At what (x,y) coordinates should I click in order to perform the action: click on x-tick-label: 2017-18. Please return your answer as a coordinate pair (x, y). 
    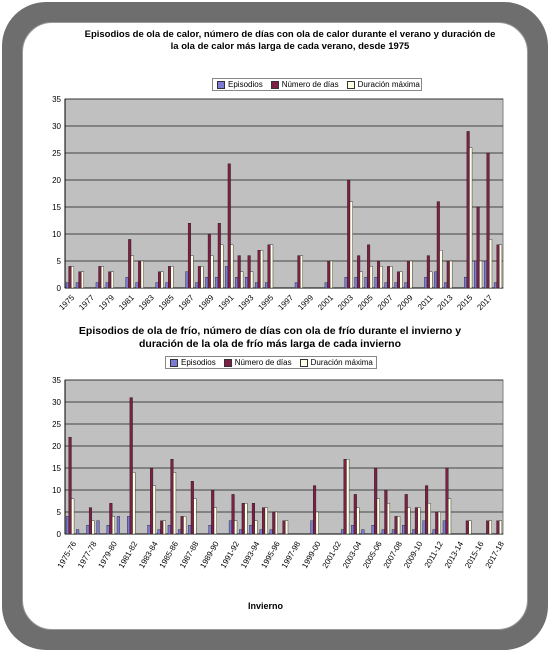
    Looking at the image, I should click on (495, 554).